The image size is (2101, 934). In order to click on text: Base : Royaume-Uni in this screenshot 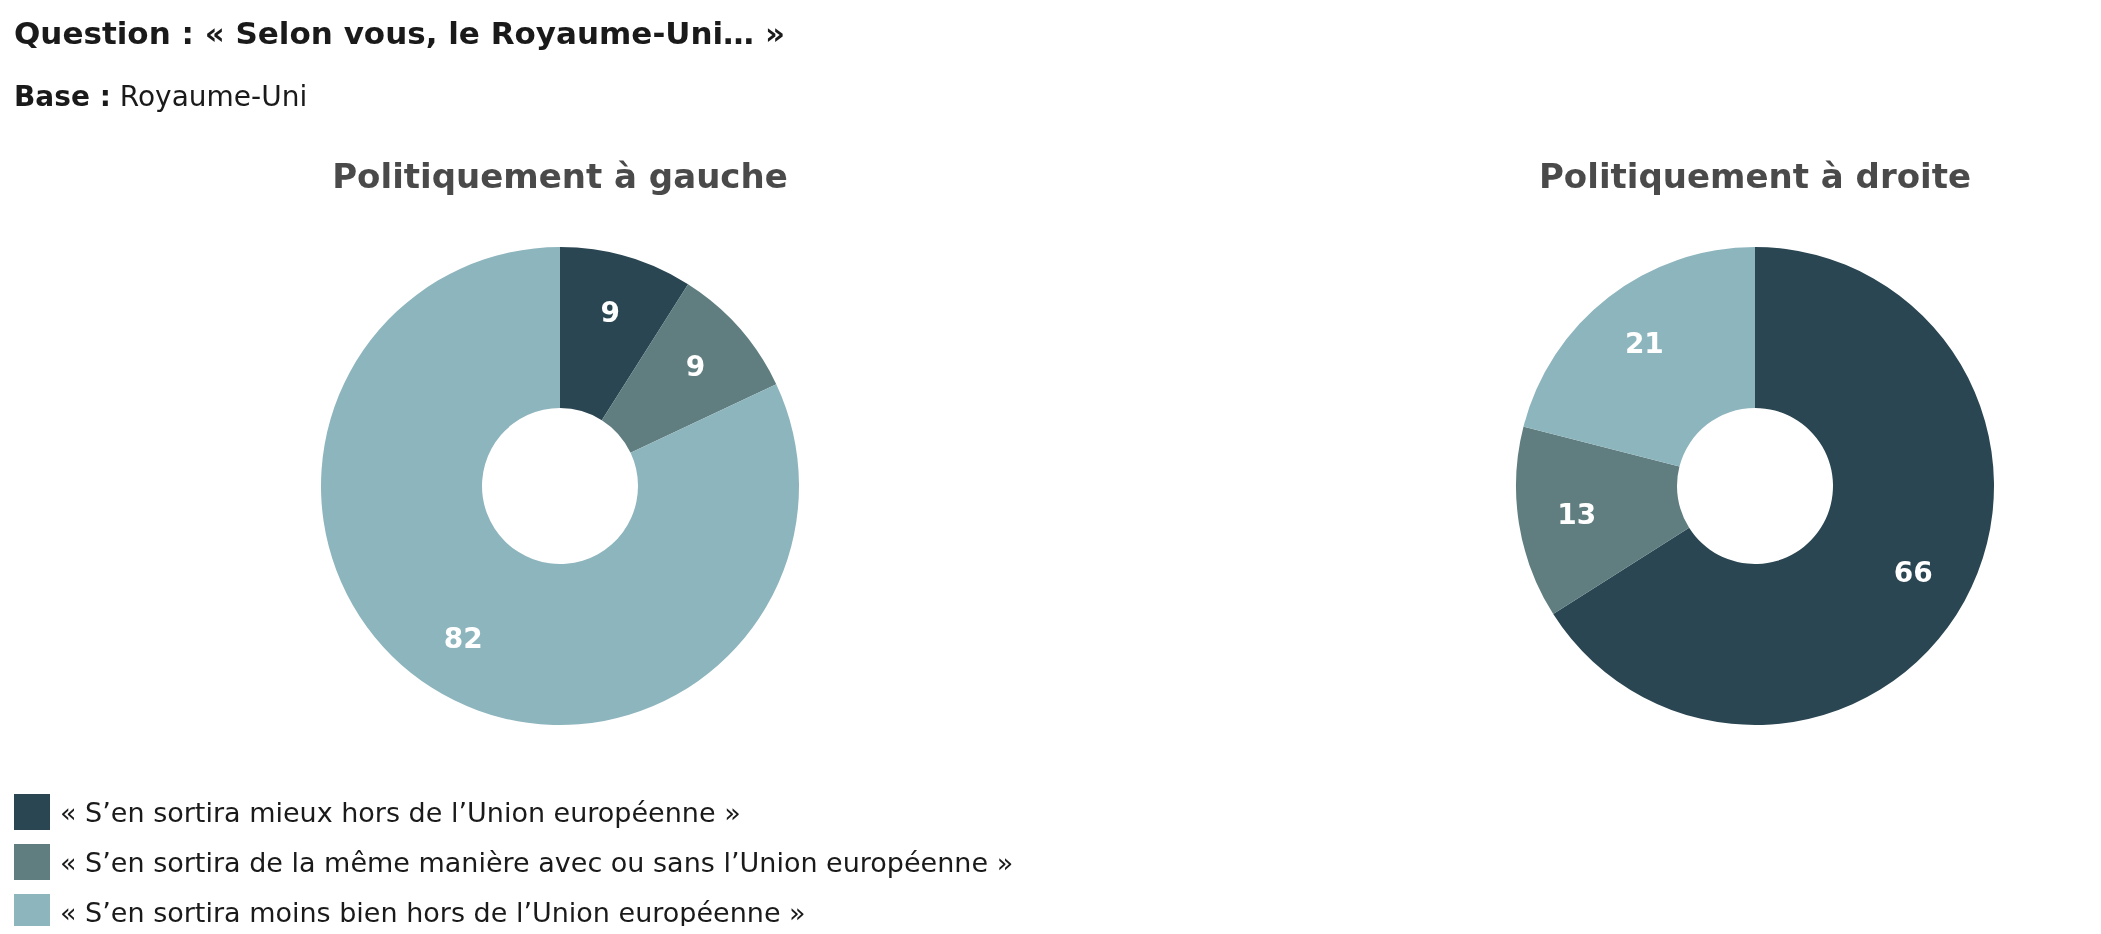, I will do `click(161, 96)`.